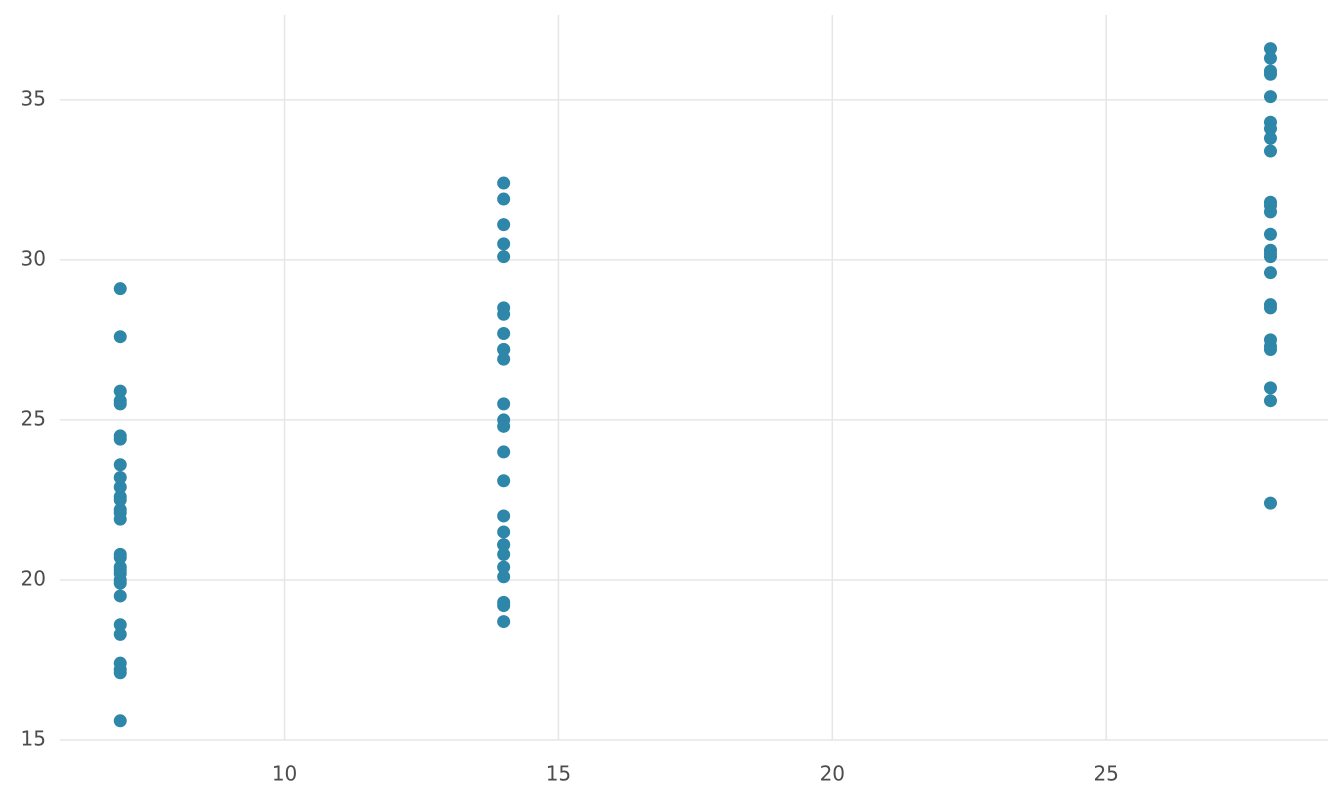 This screenshot has height=806, width=1344. Describe the element at coordinates (33, 418) in the screenshot. I see `y-tick-label: 25` at that location.